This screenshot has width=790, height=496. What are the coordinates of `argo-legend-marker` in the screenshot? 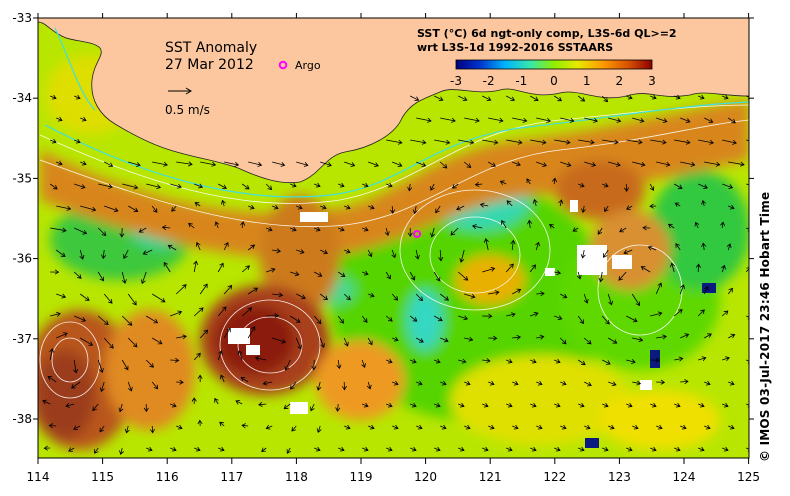 It's located at (283, 65).